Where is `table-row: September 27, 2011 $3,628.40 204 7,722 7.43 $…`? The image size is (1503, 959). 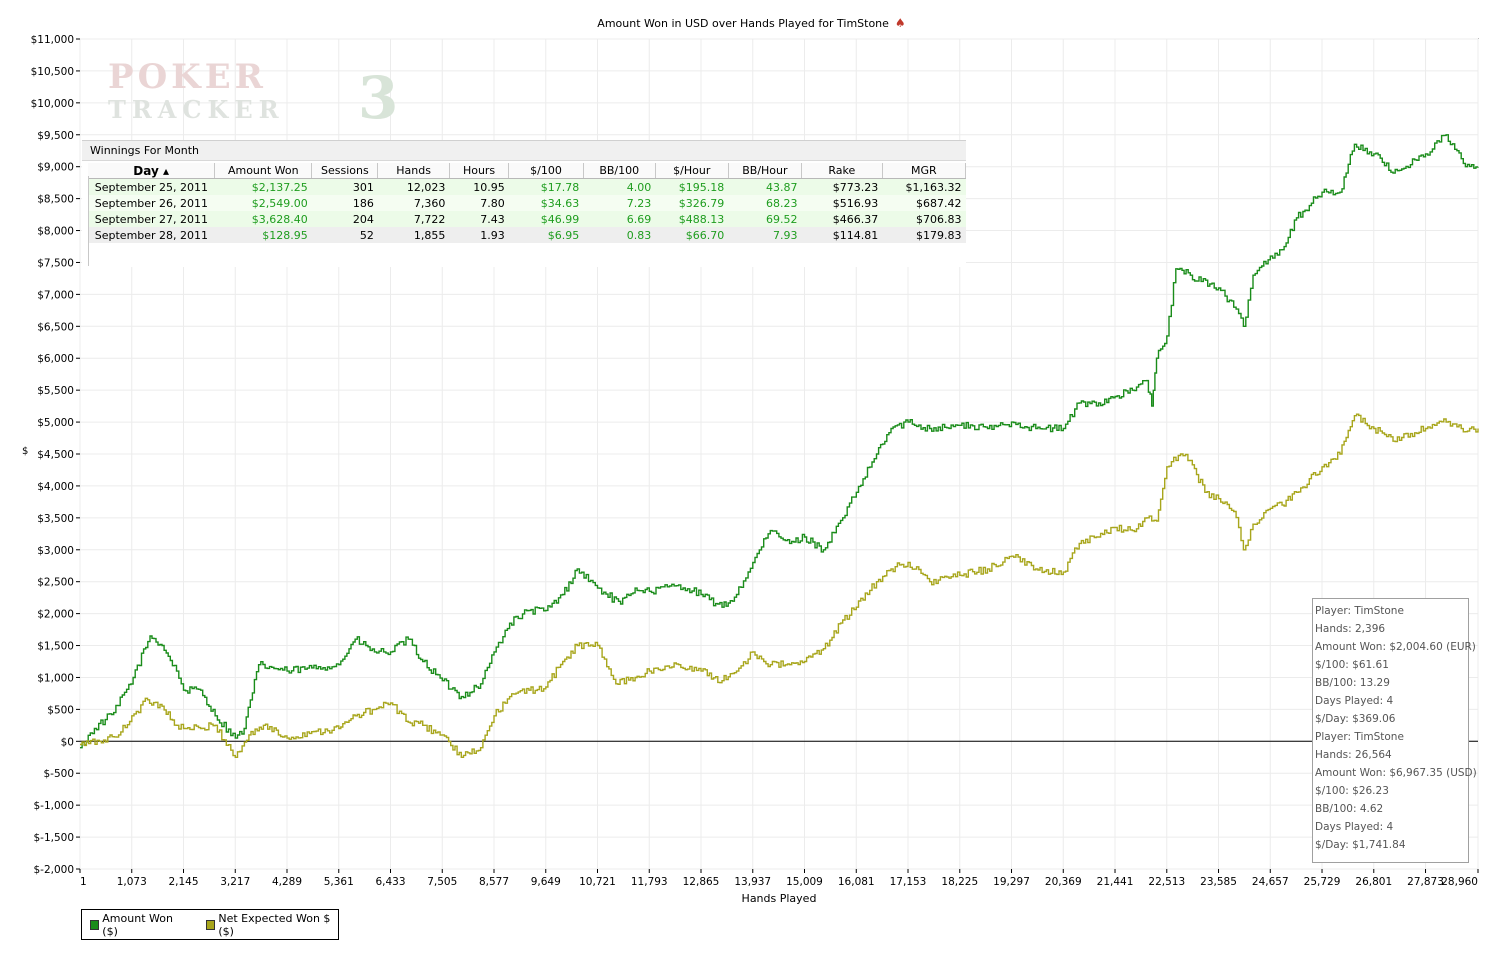 table-row: September 27, 2011 $3,628.40 204 7,722 7.43 $… is located at coordinates (527, 219).